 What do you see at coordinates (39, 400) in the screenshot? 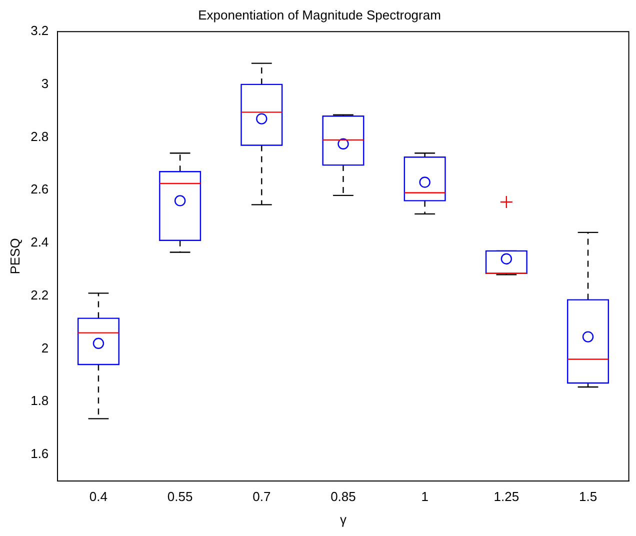
I see `y-tick-label: 1.8` at bounding box center [39, 400].